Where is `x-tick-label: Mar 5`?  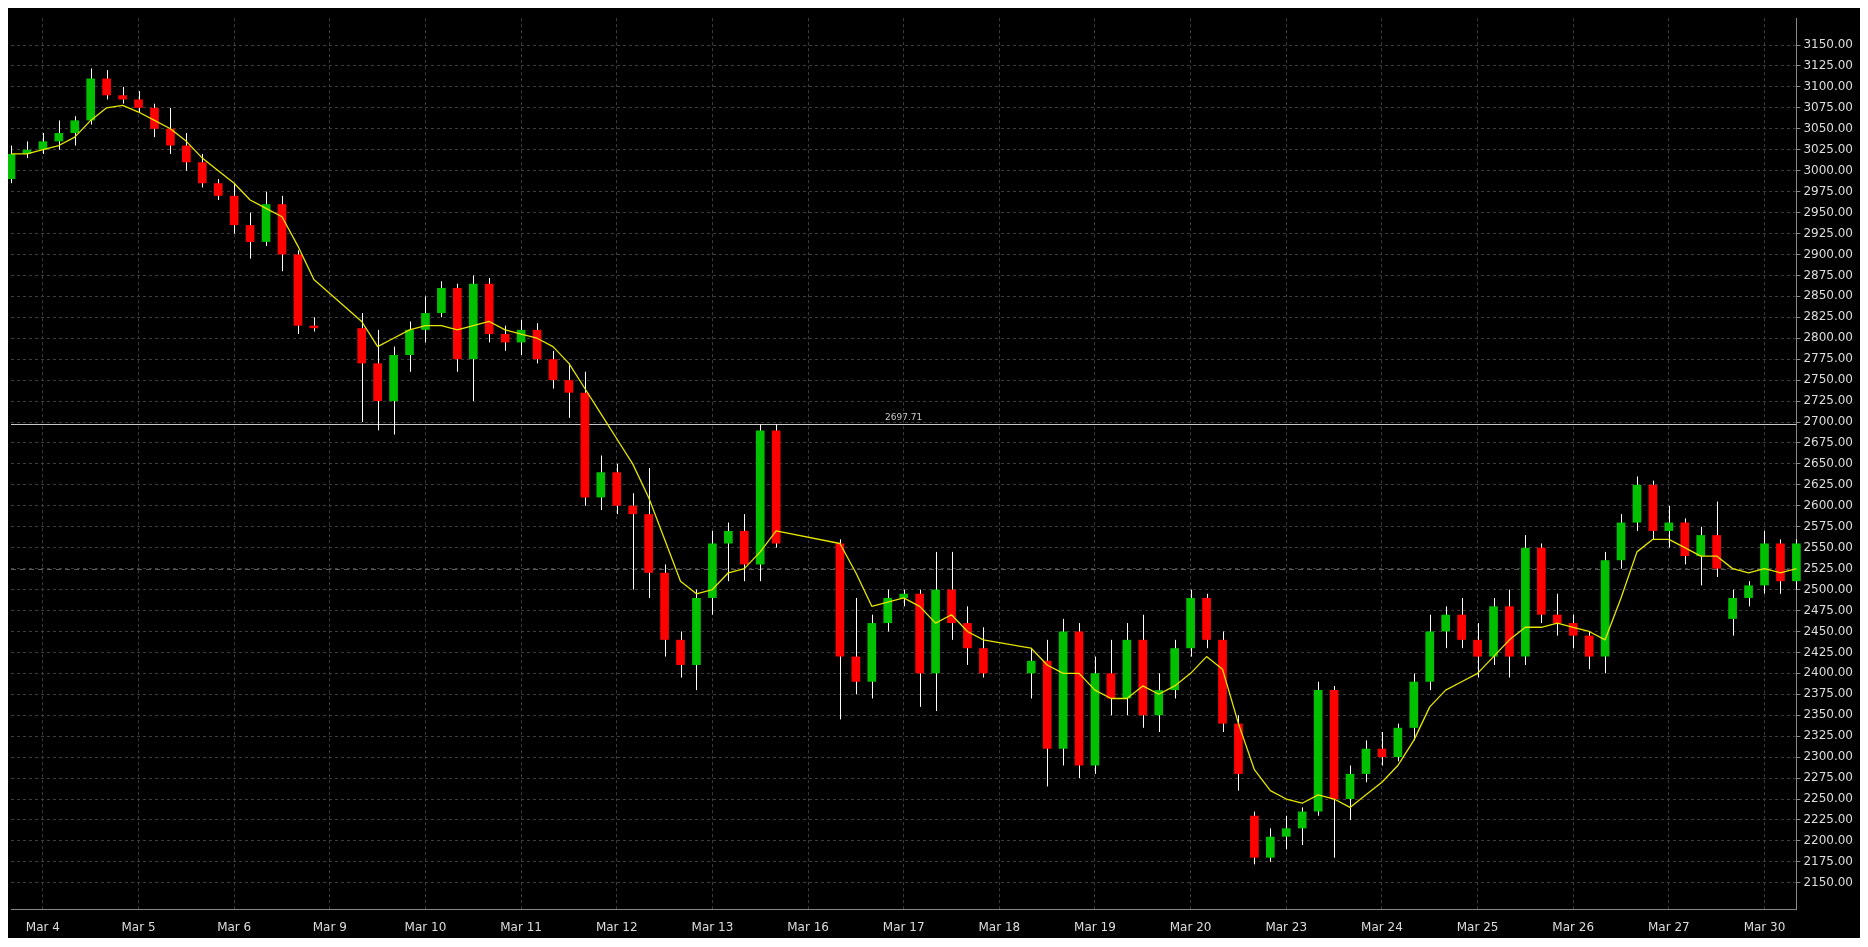
x-tick-label: Mar 5 is located at coordinates (138, 926).